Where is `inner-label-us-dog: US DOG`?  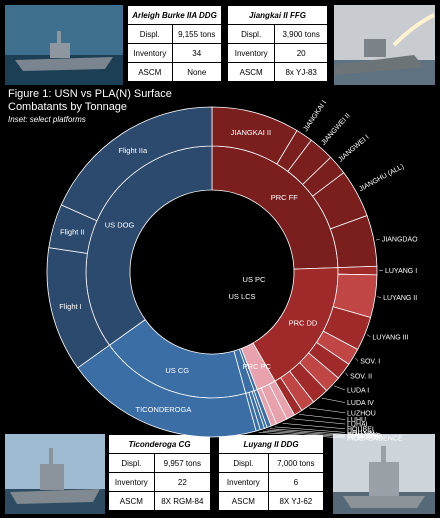 inner-label-us-dog: US DOG is located at coordinates (120, 224).